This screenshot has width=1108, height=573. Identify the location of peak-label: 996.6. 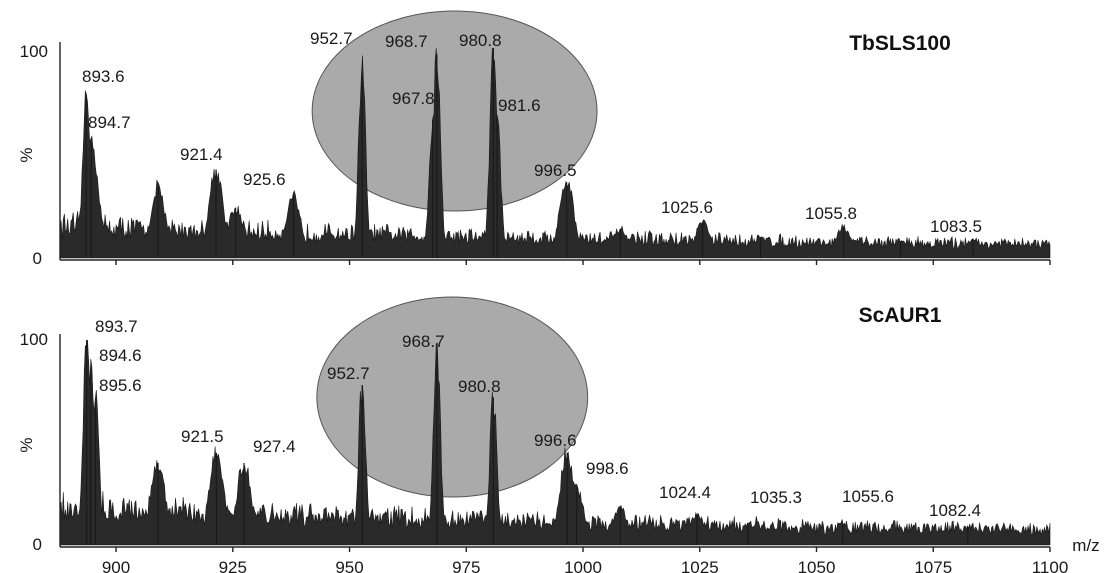
(555, 440).